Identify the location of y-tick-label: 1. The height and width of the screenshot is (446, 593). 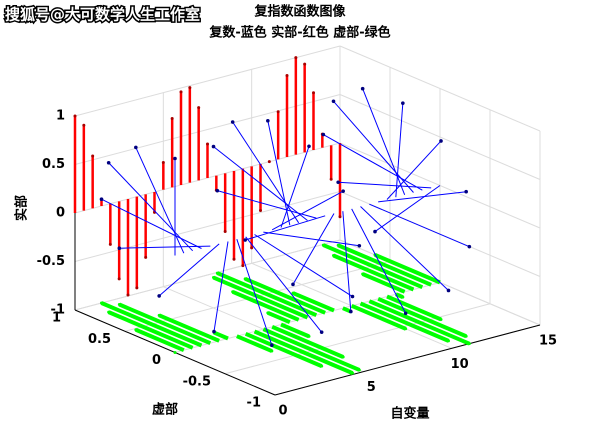
(56, 318).